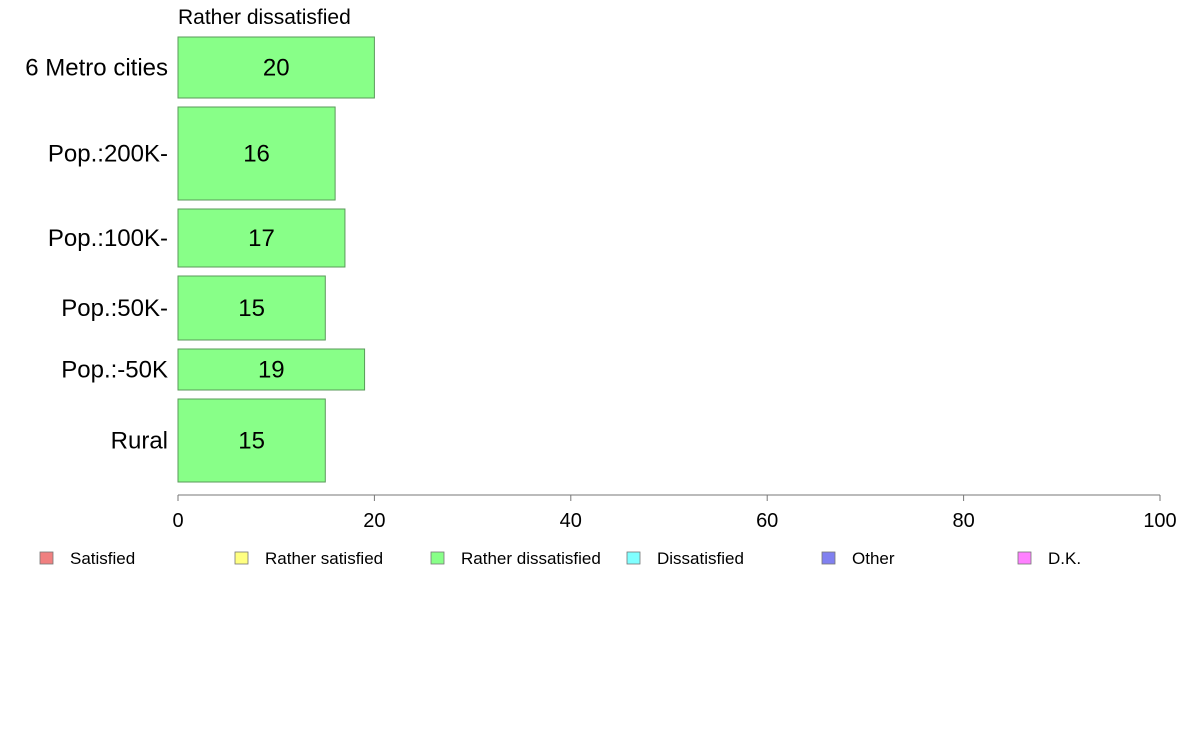 This screenshot has width=1188, height=736. What do you see at coordinates (108, 238) in the screenshot?
I see `category-label: Pop.:100K-` at bounding box center [108, 238].